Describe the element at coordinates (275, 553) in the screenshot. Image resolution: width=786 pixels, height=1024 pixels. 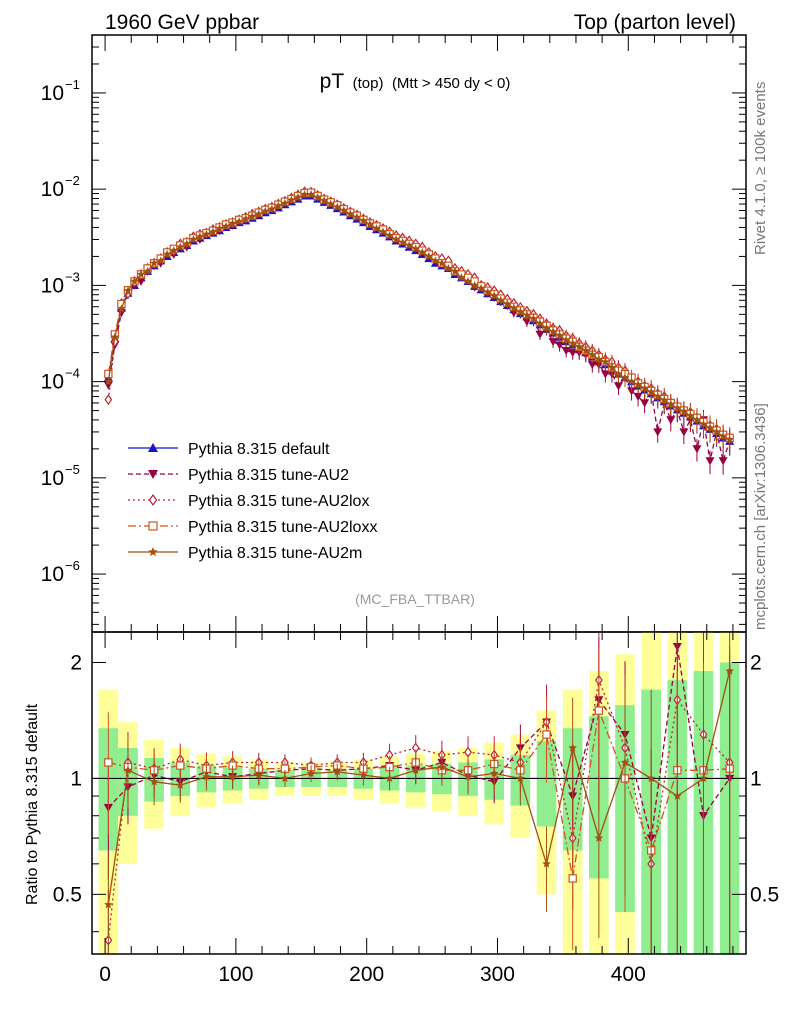
I see `legend-label: Pythia 8.315 tune-AU2m` at that location.